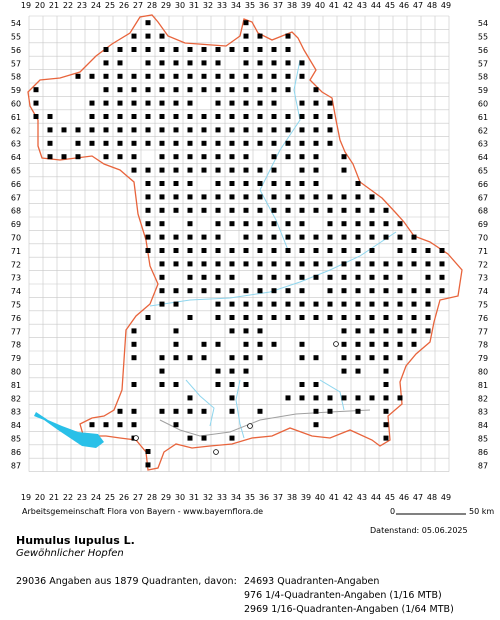 The height and width of the screenshot is (620, 500). What do you see at coordinates (278, 5) in the screenshot?
I see `column-label: 37` at bounding box center [278, 5].